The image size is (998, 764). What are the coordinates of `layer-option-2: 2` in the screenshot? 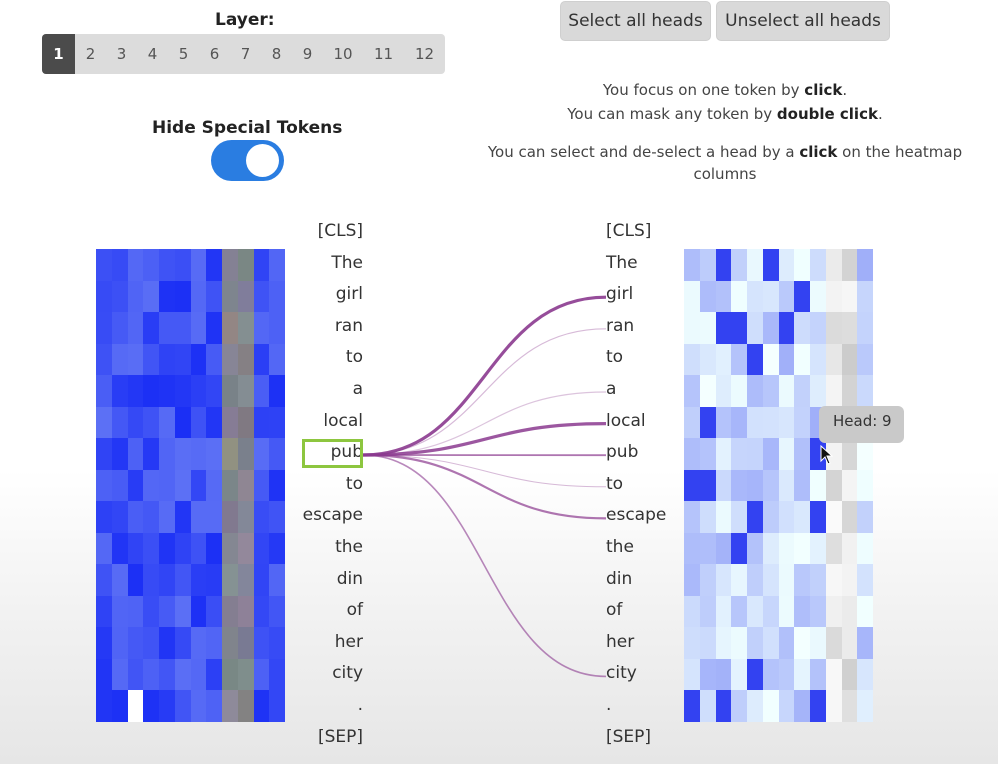 It's located at (90, 54).